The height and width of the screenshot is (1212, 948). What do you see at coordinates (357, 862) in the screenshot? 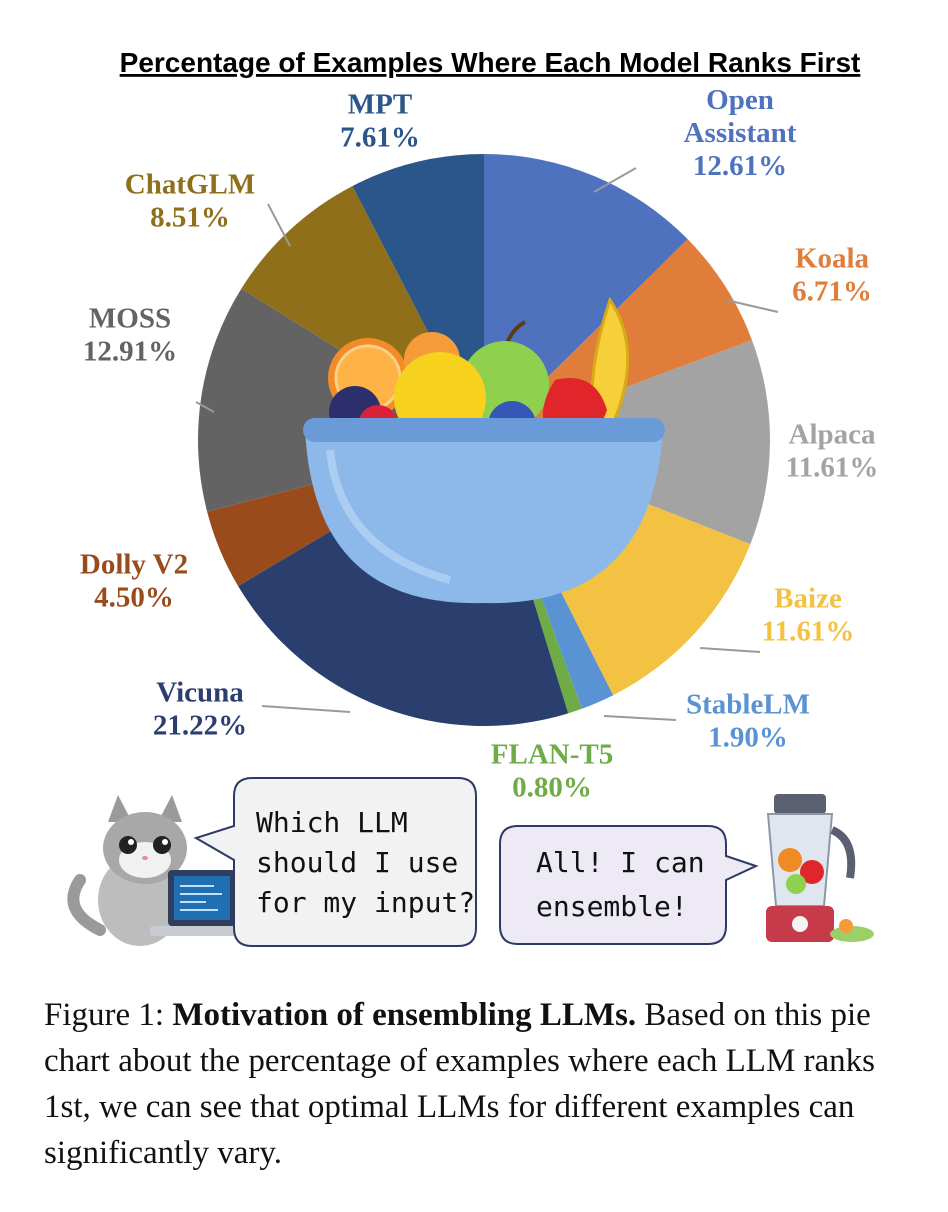
I see `cat-bubble-line-2: should I use` at bounding box center [357, 862].